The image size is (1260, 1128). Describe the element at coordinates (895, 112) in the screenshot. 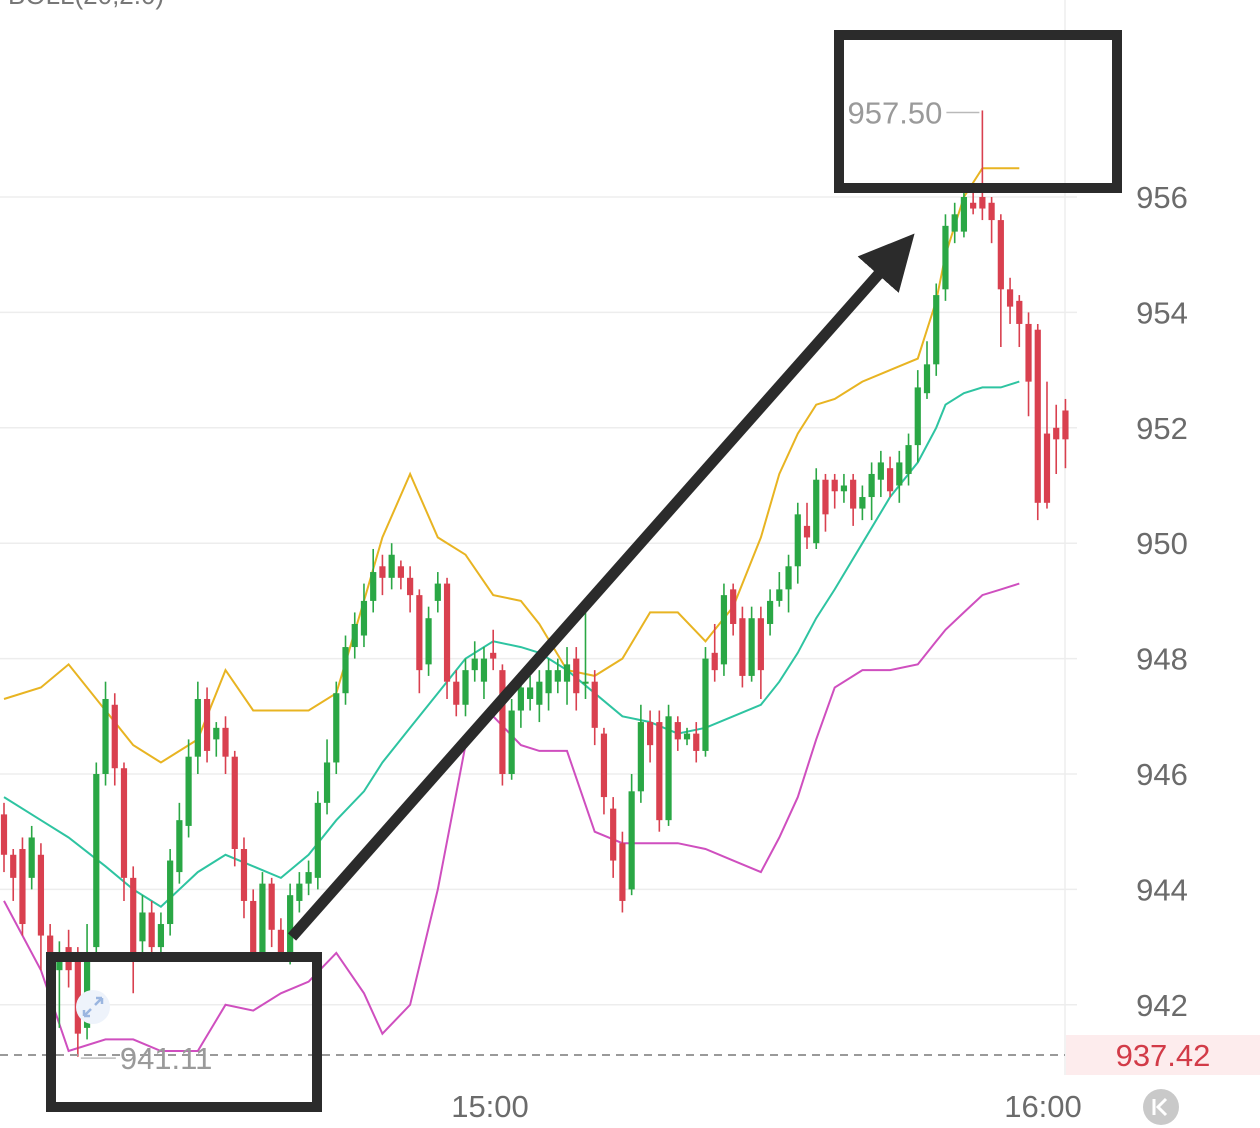

I see `high-marker-label: 957.50` at that location.